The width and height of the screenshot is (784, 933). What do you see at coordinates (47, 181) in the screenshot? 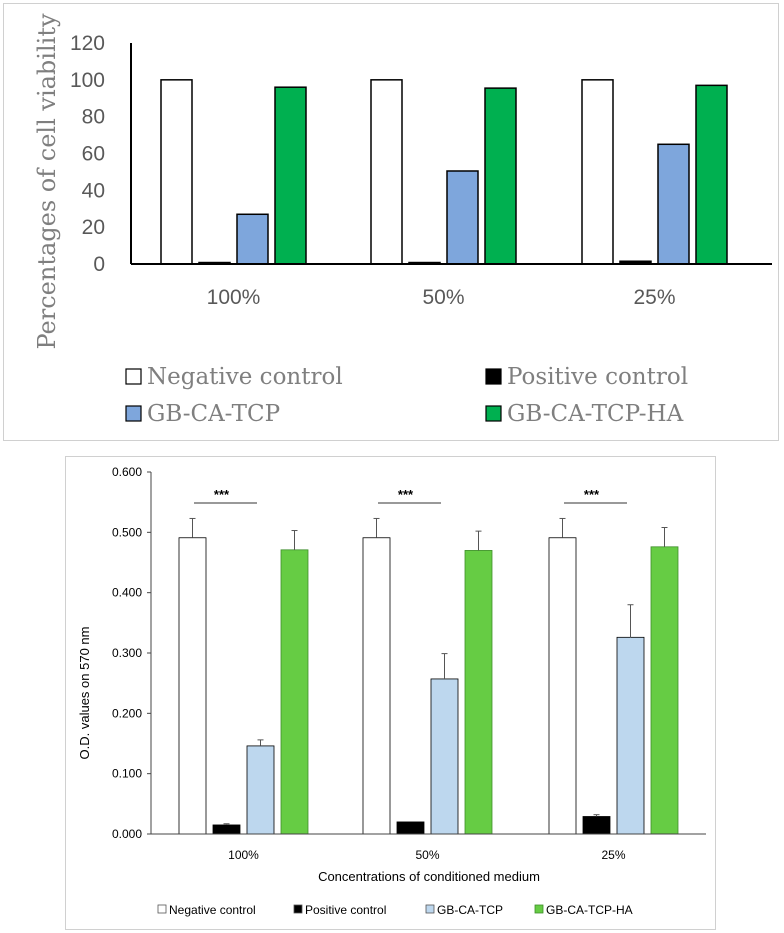
I see `y-axis-label: Percentages of cell viability` at bounding box center [47, 181].